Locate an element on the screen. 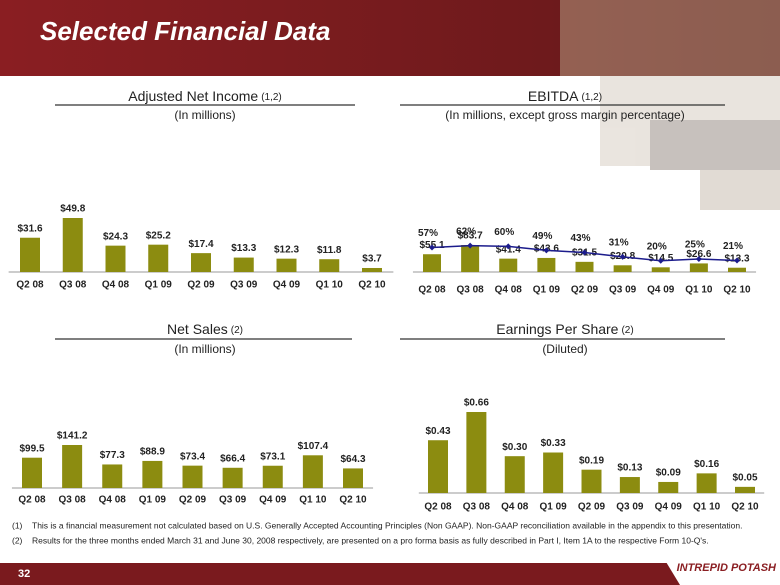 This screenshot has height=585, width=780. margin-value-label: 60% is located at coordinates (504, 232).